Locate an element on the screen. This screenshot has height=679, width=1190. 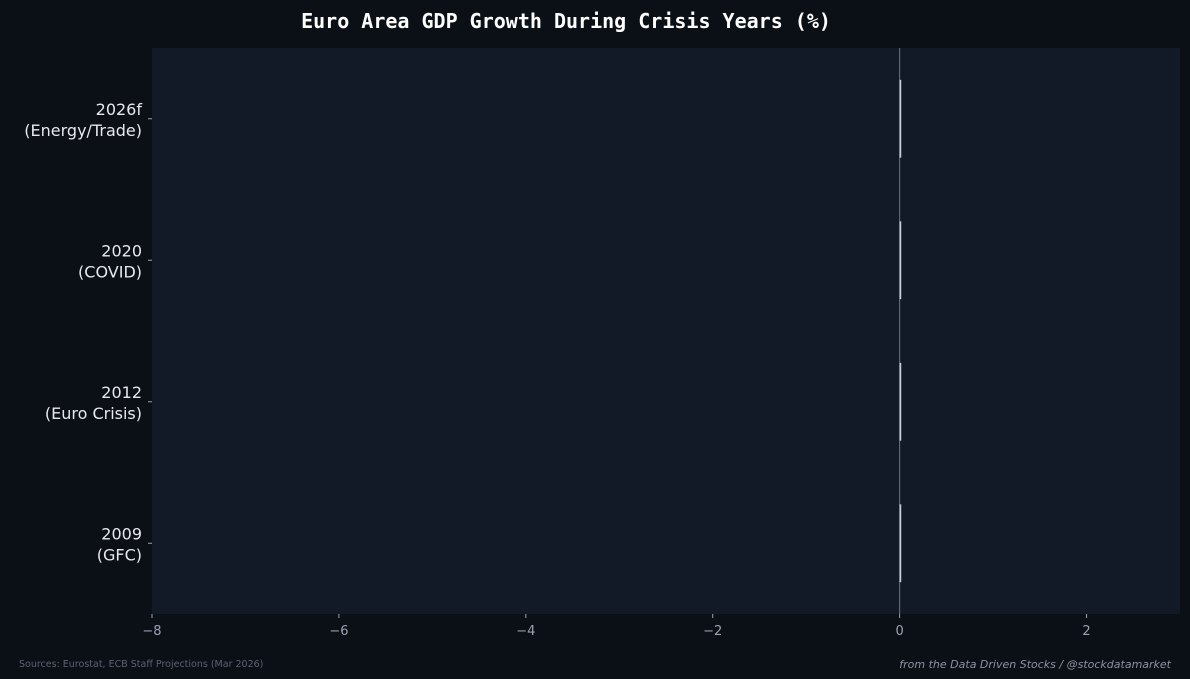
x-tick-label: −4 is located at coordinates (525, 631).